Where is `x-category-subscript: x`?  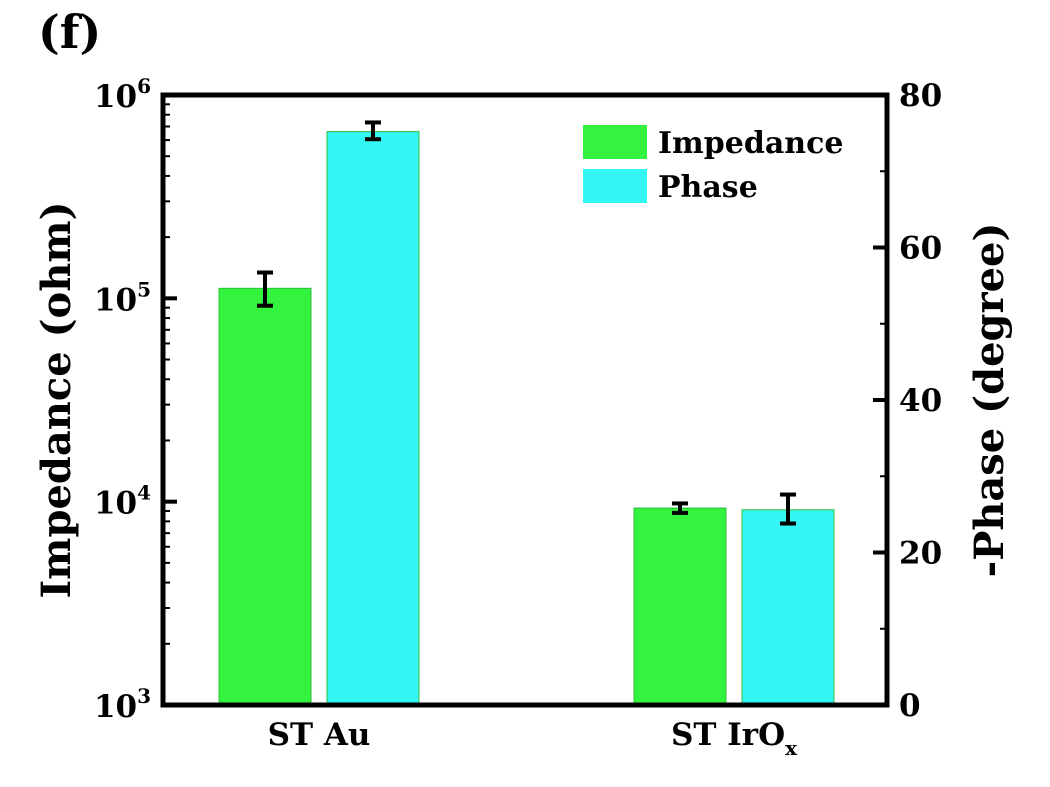
x-category-subscript: x is located at coordinates (791, 748).